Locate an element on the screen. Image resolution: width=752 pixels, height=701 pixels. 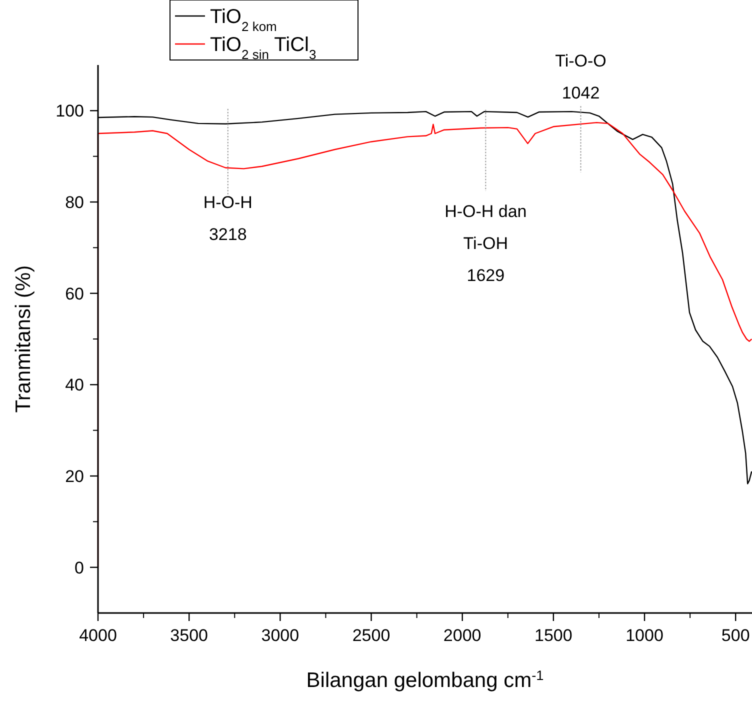
x-tick-label: 1500 is located at coordinates (553, 635).